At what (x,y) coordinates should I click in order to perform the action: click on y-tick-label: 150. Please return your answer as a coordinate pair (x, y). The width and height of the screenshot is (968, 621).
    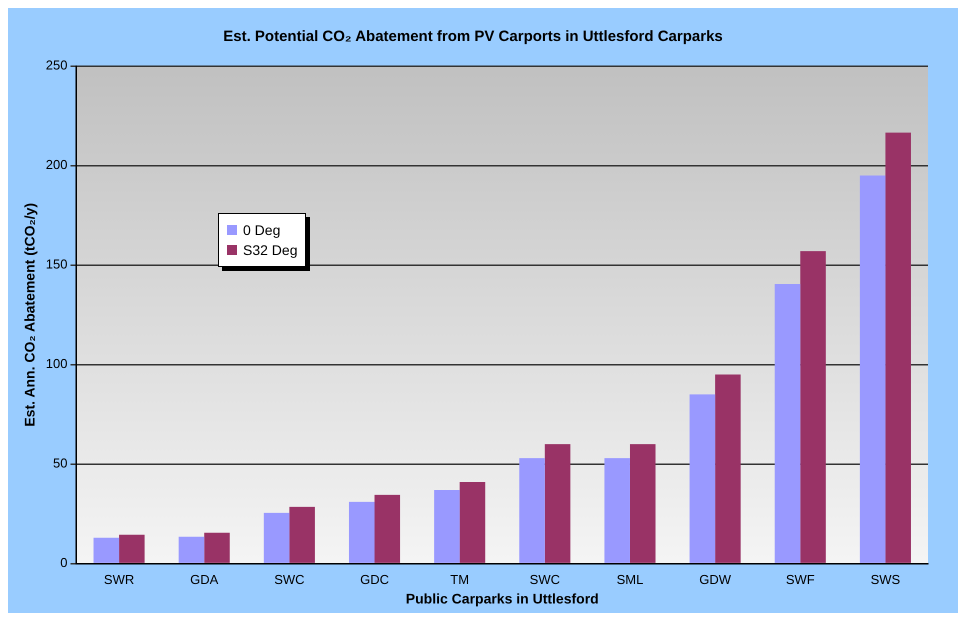
    Looking at the image, I should click on (57, 264).